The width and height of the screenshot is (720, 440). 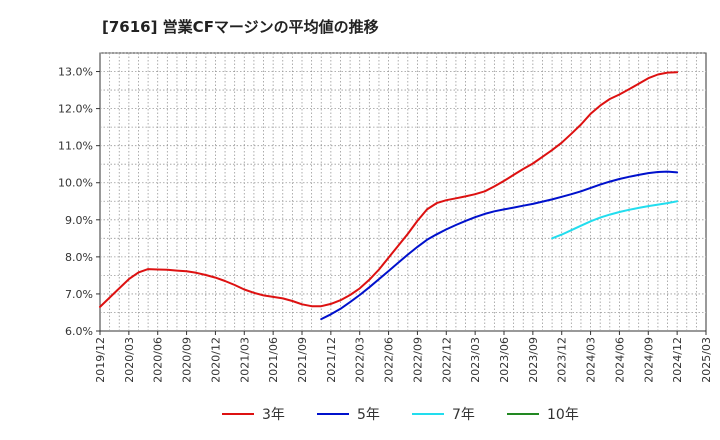 I want to click on y-tick-label: 12.0%, so click(x=75, y=109).